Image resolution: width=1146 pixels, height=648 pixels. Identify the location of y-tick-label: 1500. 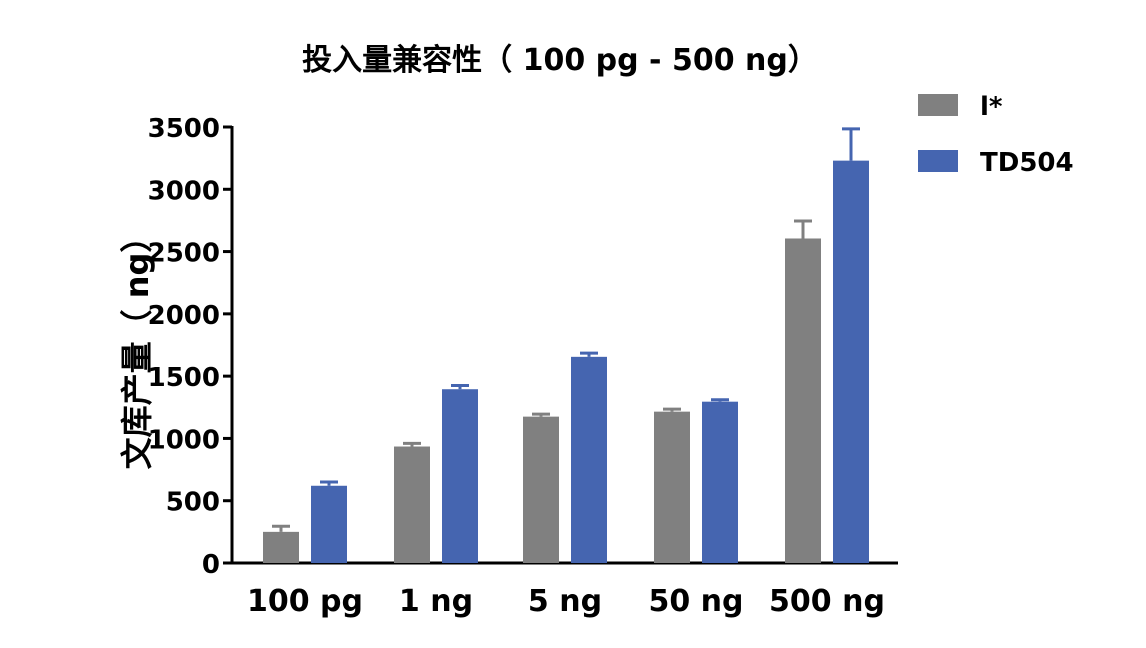
(184, 378).